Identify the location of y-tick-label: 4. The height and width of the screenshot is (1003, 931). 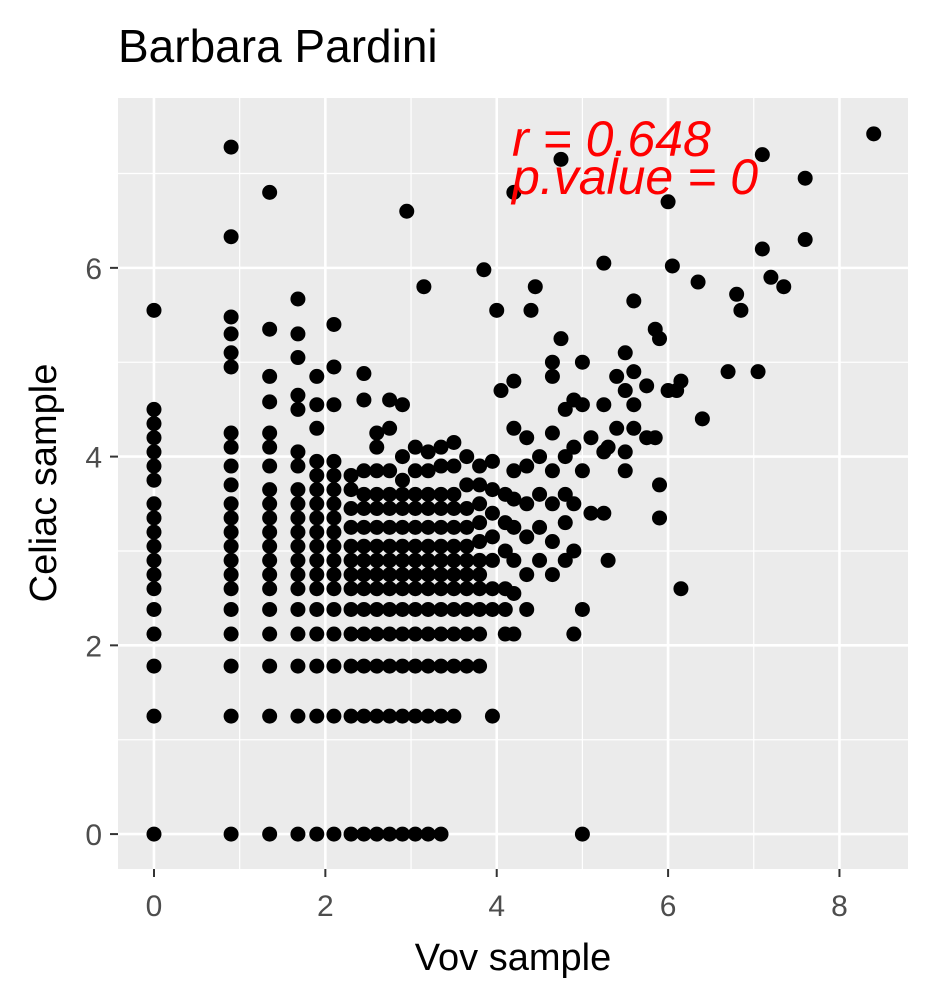
(93, 458).